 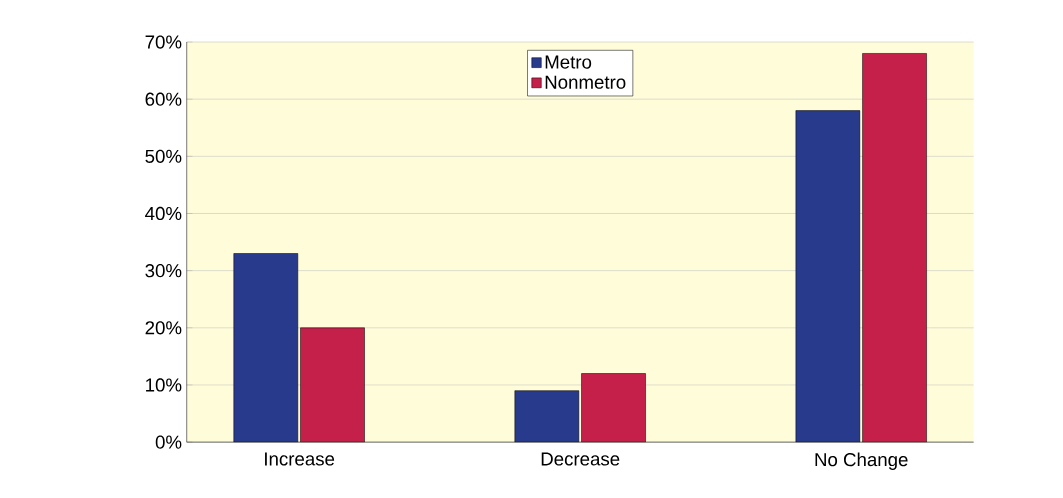 I want to click on y-tick-label: 40%, so click(x=163, y=213).